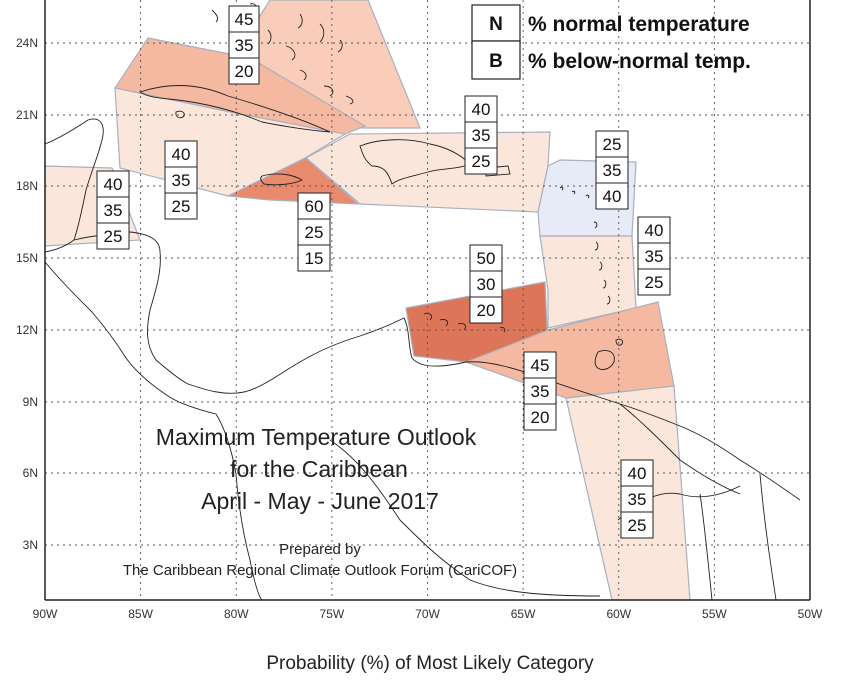 Image resolution: width=845 pixels, height=684 pixels. I want to click on title-line-1: Maximum Temperature Outlook, so click(316, 437).